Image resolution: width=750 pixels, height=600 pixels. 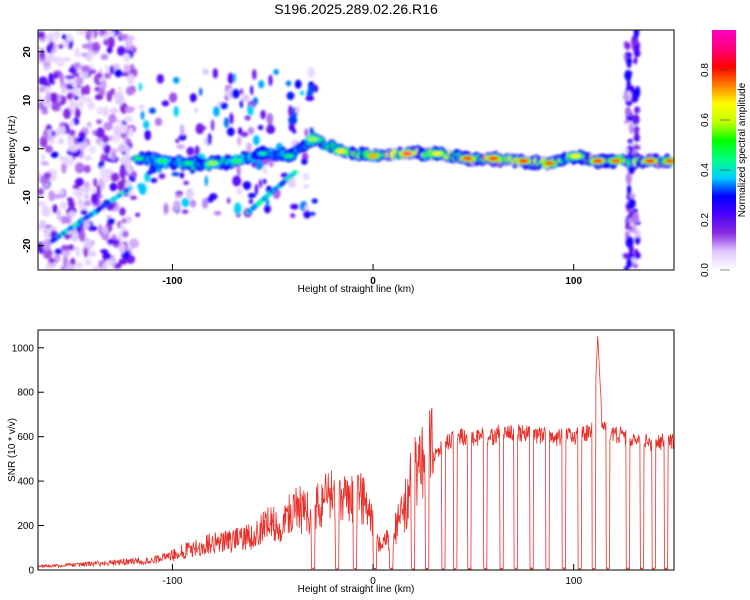 I want to click on x-tick-label: -100, so click(x=172, y=281).